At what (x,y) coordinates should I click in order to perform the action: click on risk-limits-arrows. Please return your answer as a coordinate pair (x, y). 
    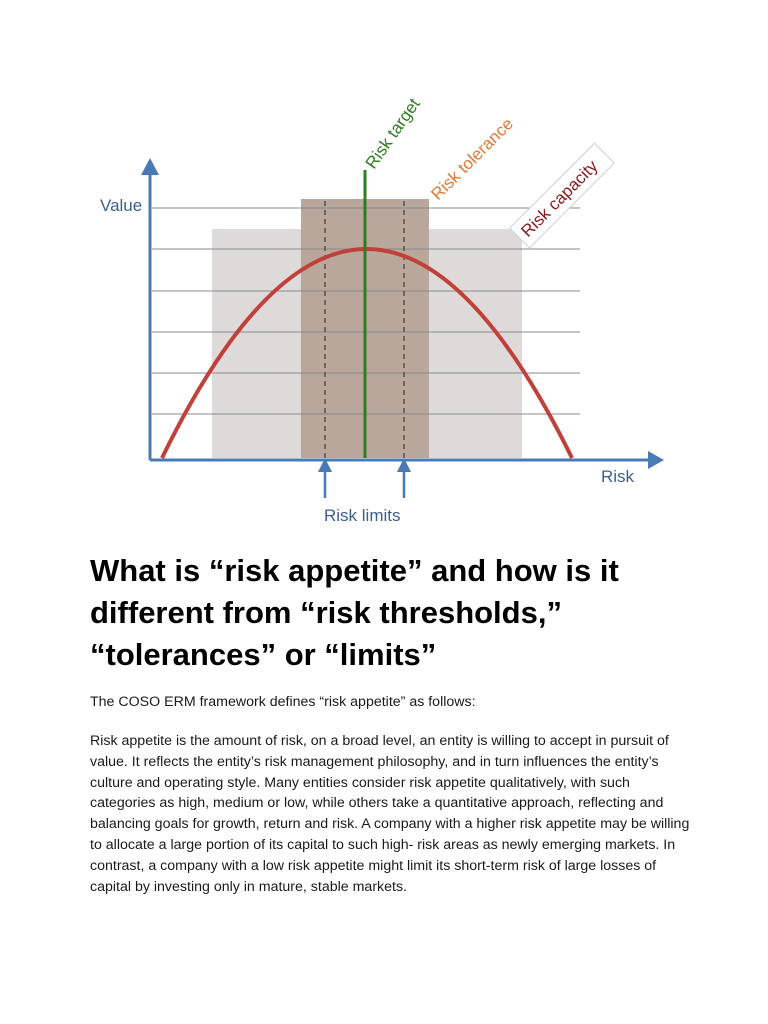
    Looking at the image, I should click on (364, 484).